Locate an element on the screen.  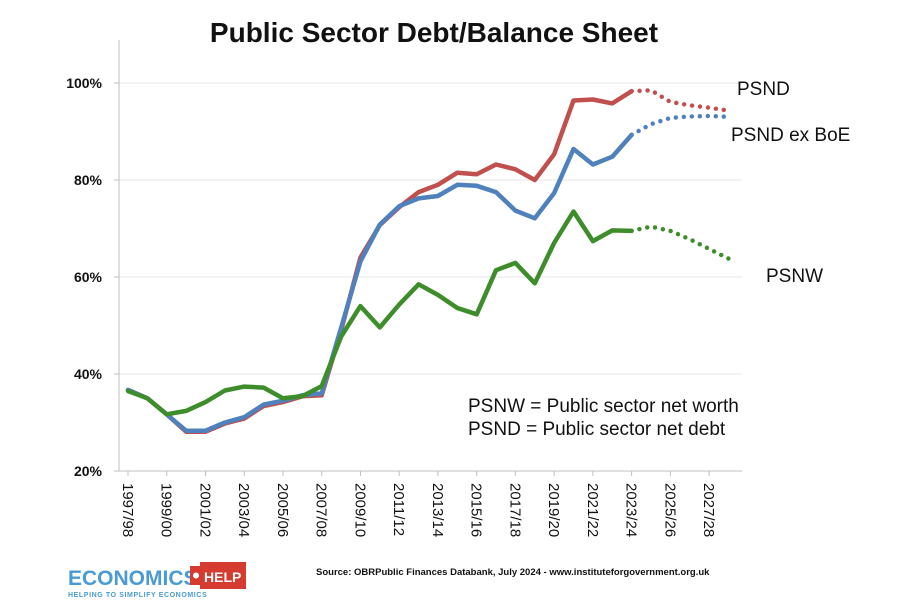
x-tick-label: 2021/22 is located at coordinates (592, 510).